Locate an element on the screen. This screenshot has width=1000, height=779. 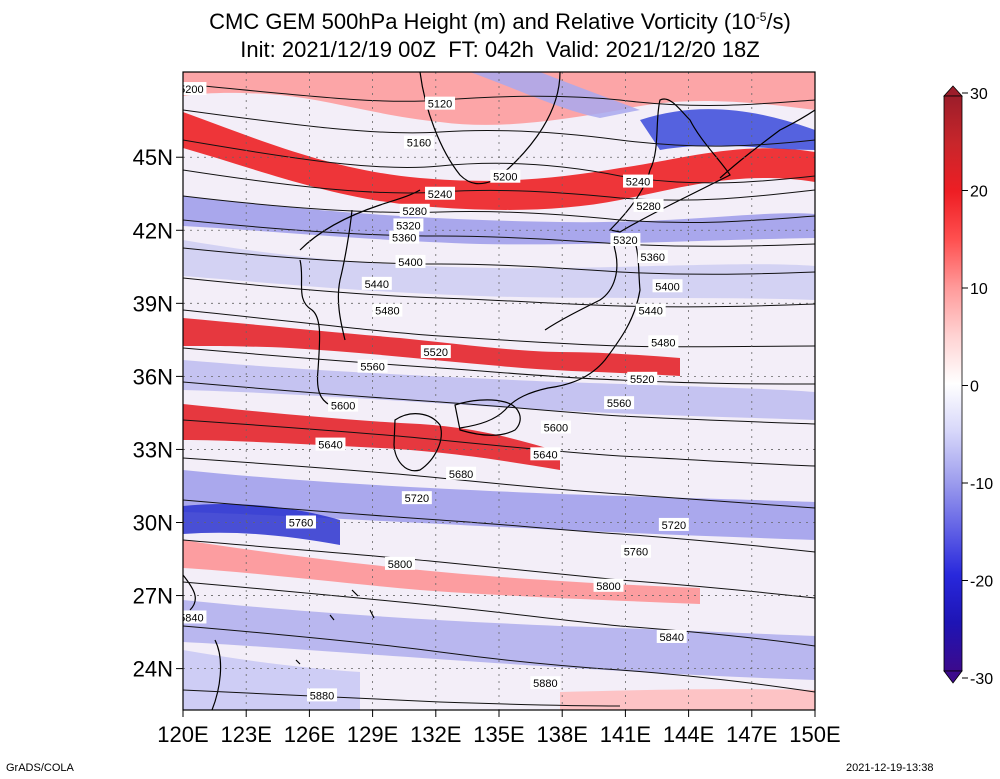
y-tick-label: 30N is located at coordinates (153, 522).